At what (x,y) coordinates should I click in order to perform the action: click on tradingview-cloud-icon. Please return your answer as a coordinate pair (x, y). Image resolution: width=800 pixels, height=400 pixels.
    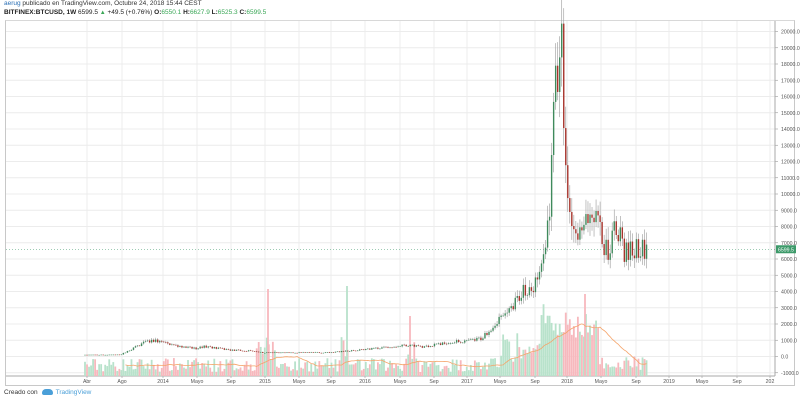
    Looking at the image, I should click on (47, 392).